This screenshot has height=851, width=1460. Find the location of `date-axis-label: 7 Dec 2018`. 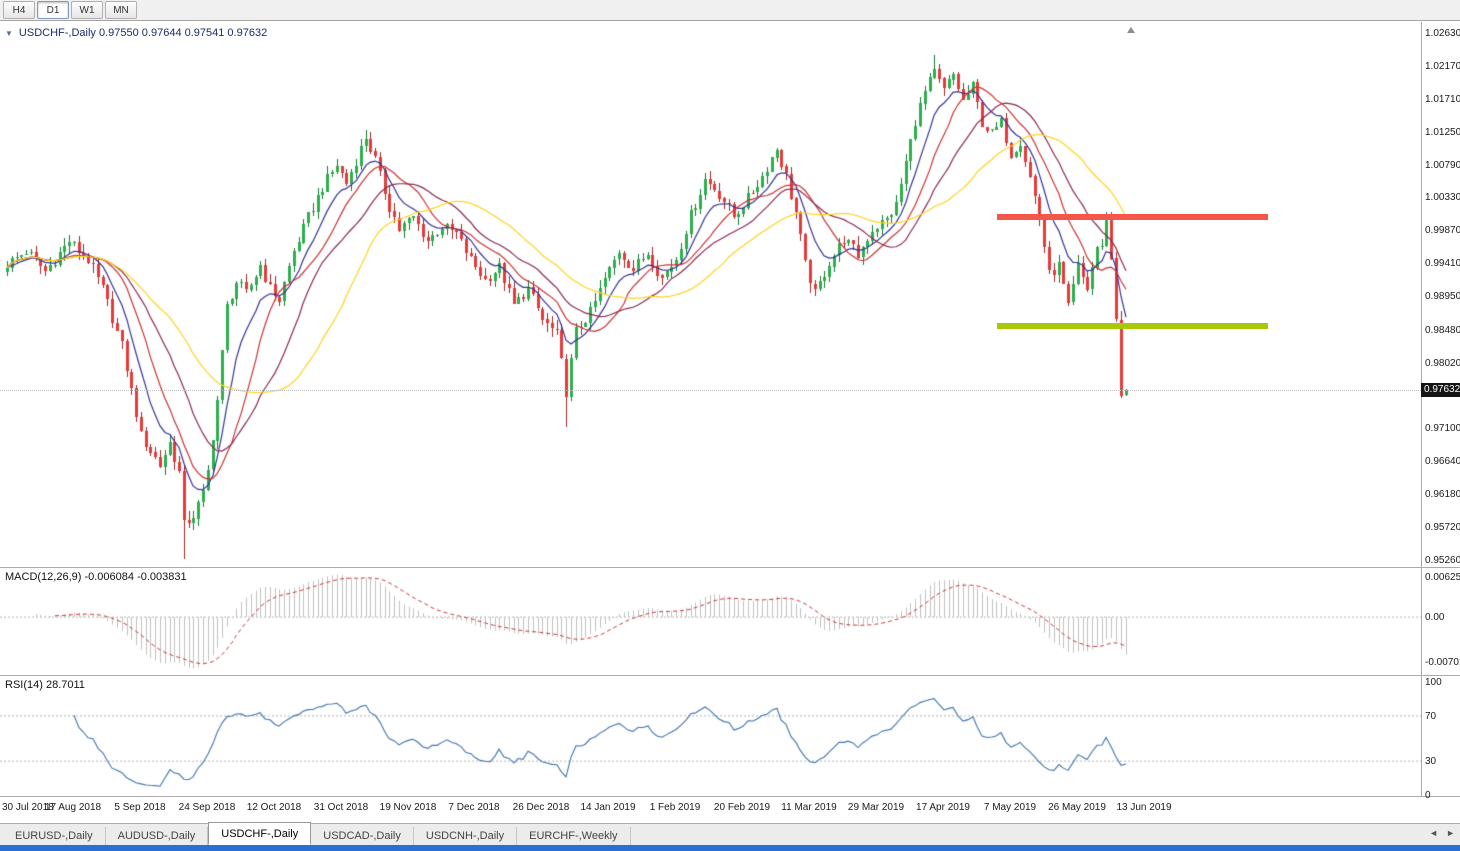

date-axis-label: 7 Dec 2018 is located at coordinates (474, 807).